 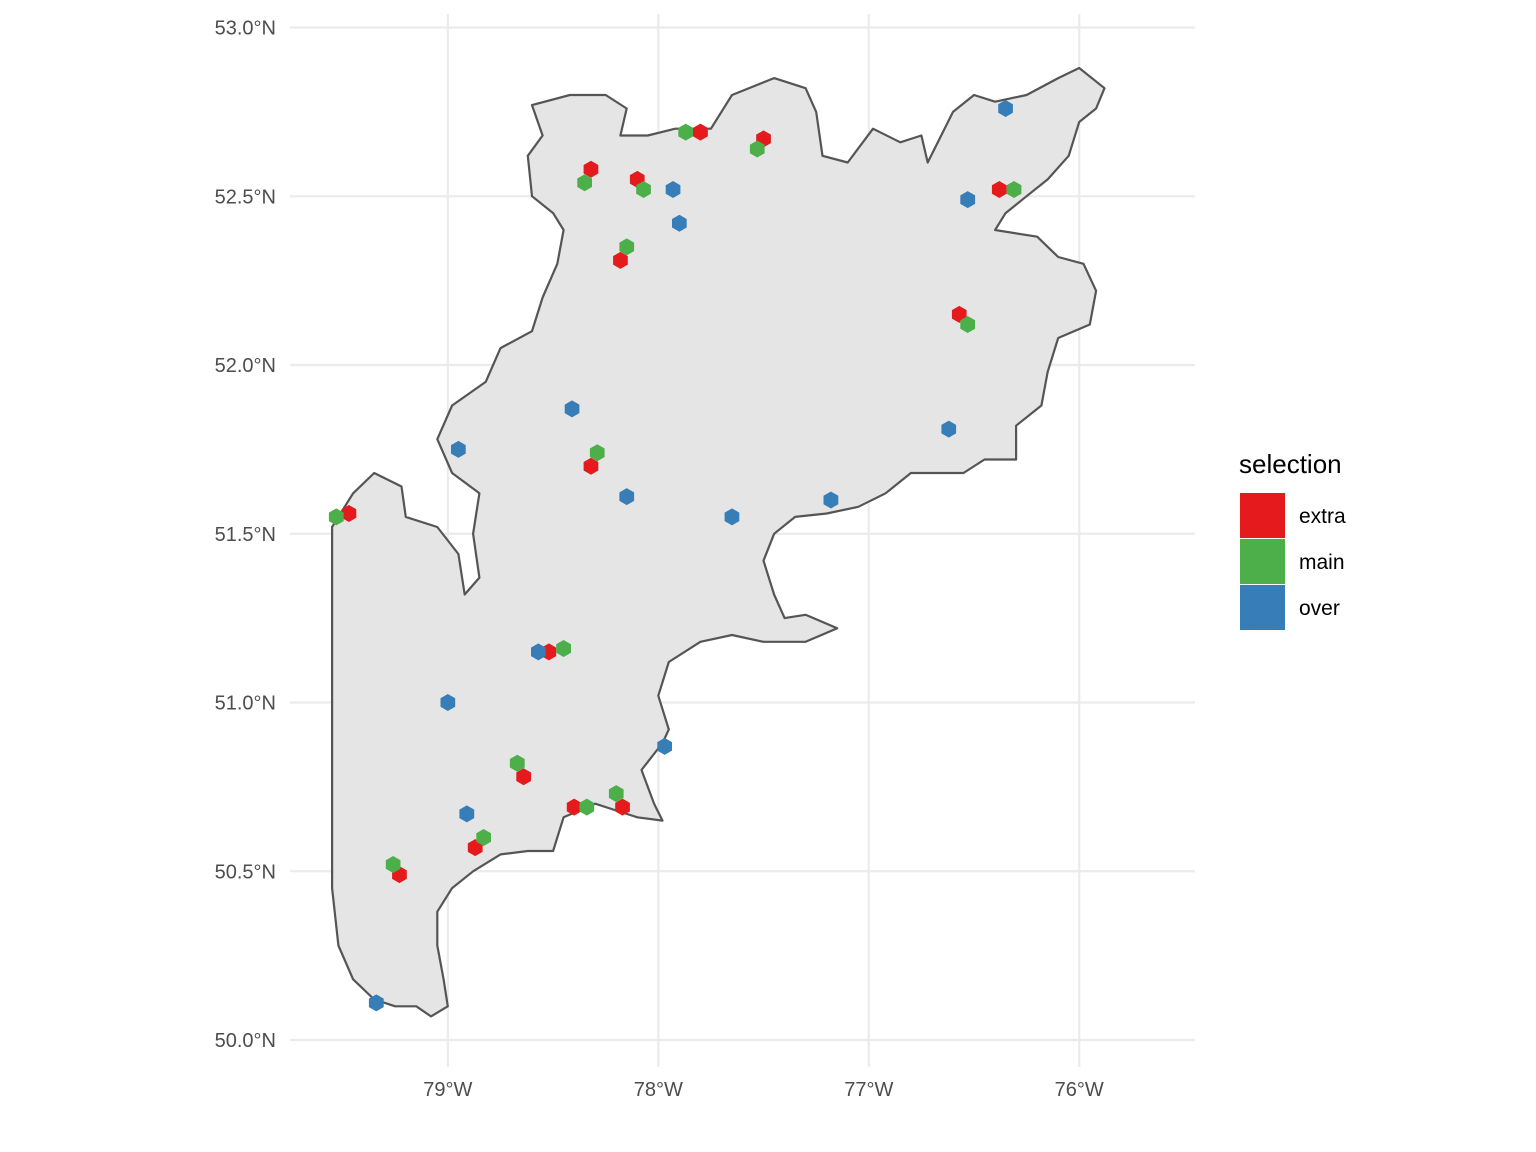 I want to click on y-tick-label: 53.0°N, so click(x=245, y=29).